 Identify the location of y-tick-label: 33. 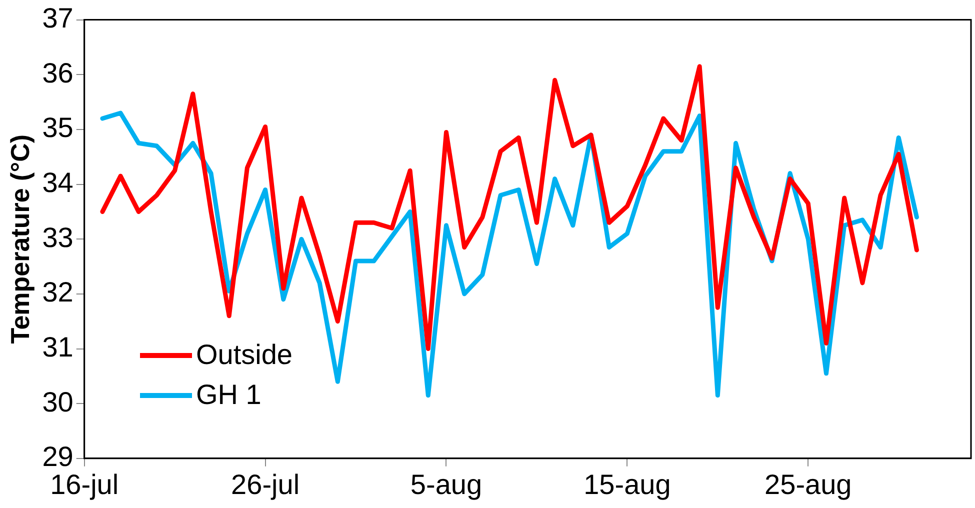
(58, 237).